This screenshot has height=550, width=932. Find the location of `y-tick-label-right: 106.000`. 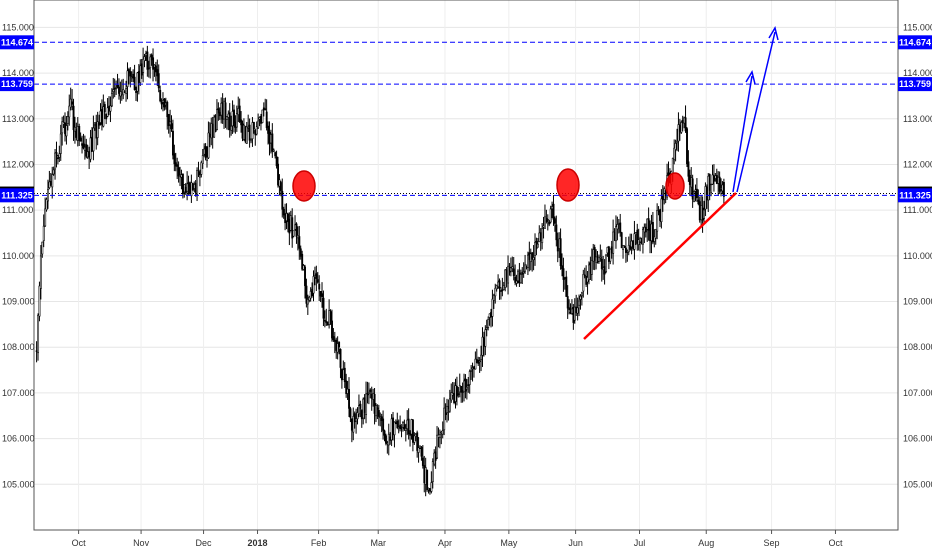

y-tick-label-right: 106.000 is located at coordinates (917, 439).